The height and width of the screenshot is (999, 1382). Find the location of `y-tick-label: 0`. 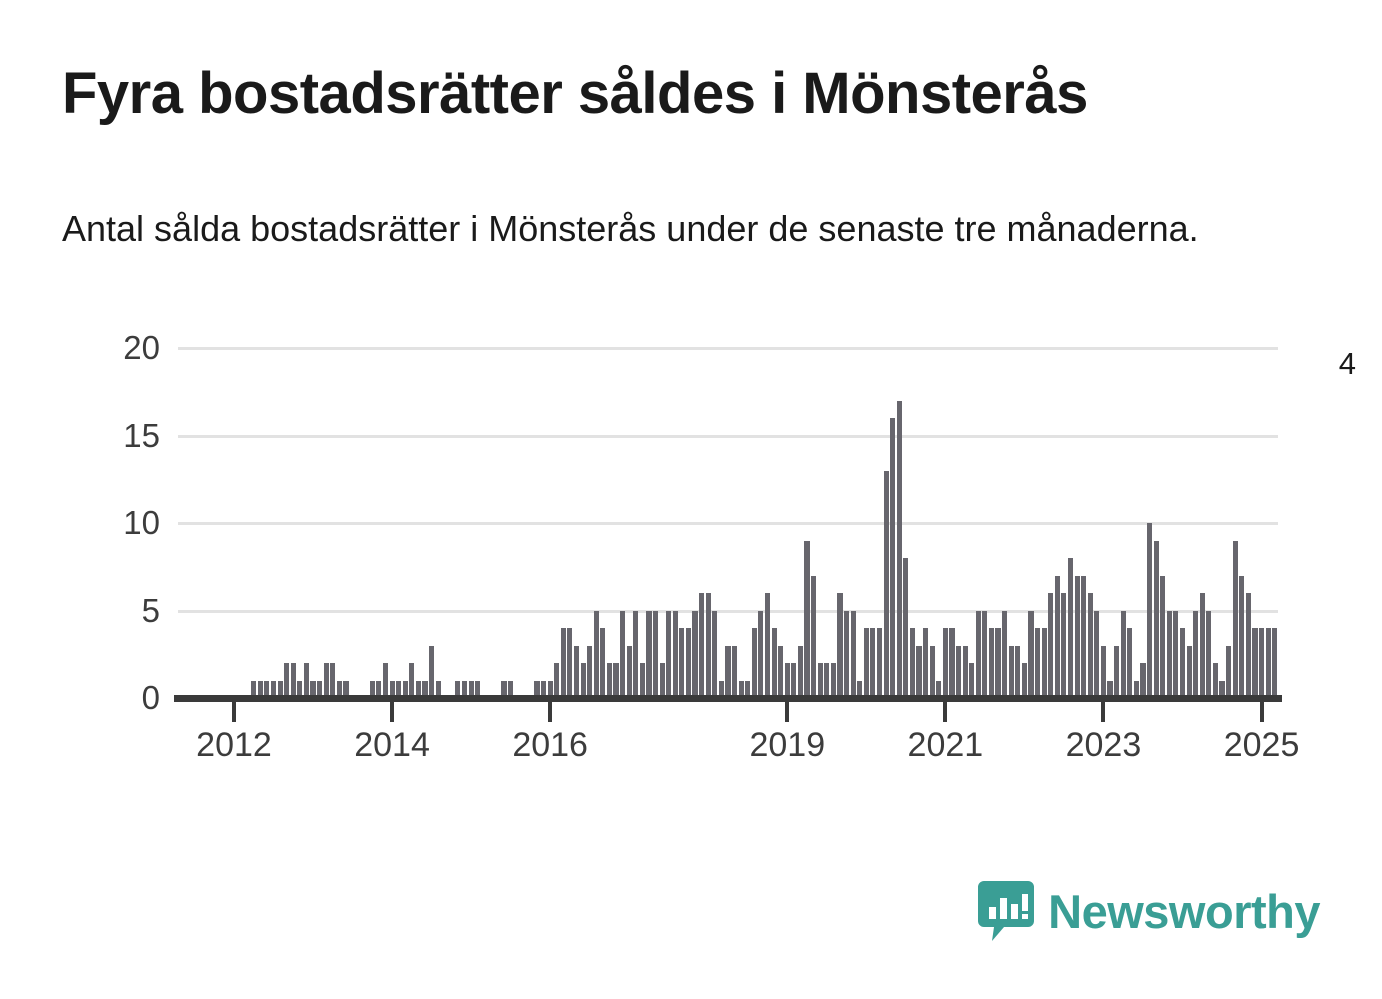

y-tick-label: 0 is located at coordinates (150, 697).